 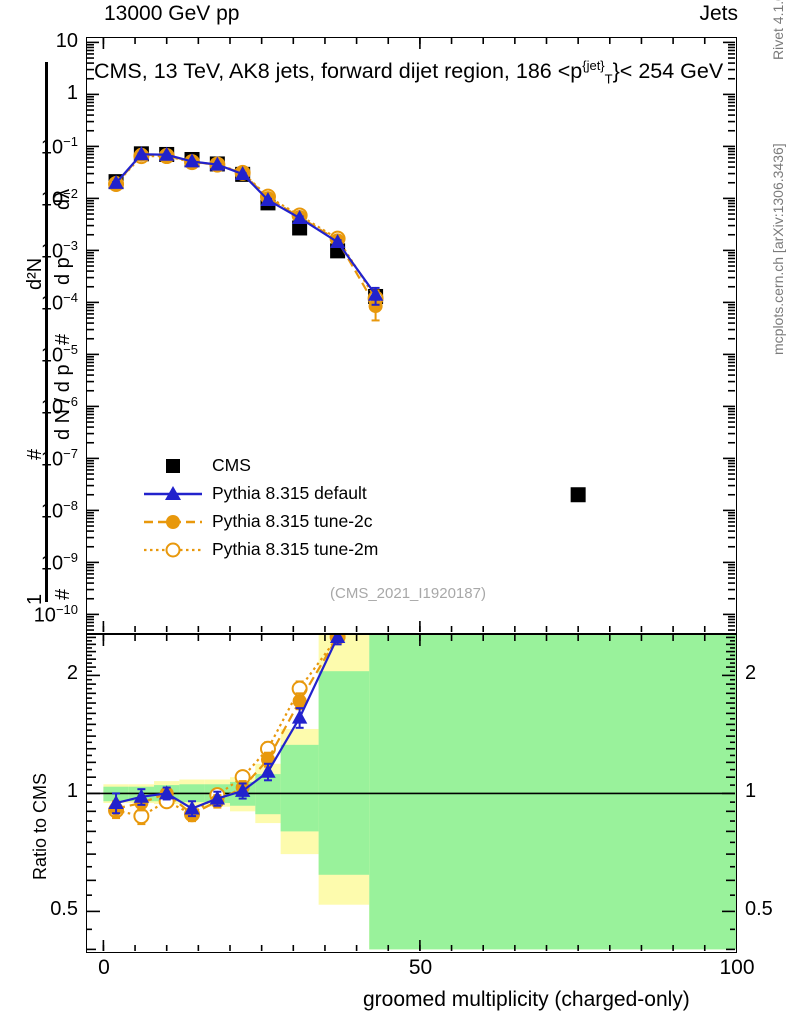 What do you see at coordinates (408, 593) in the screenshot?
I see `analysis-id-watermark: (CMS_2021_I1920187)` at bounding box center [408, 593].